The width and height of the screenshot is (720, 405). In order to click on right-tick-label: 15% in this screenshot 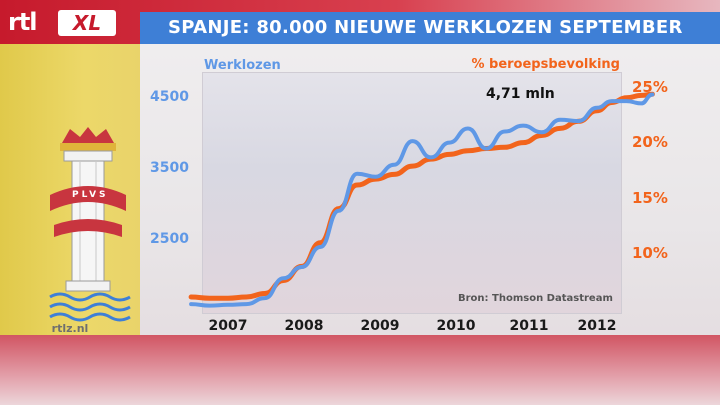, I will do `click(650, 198)`.